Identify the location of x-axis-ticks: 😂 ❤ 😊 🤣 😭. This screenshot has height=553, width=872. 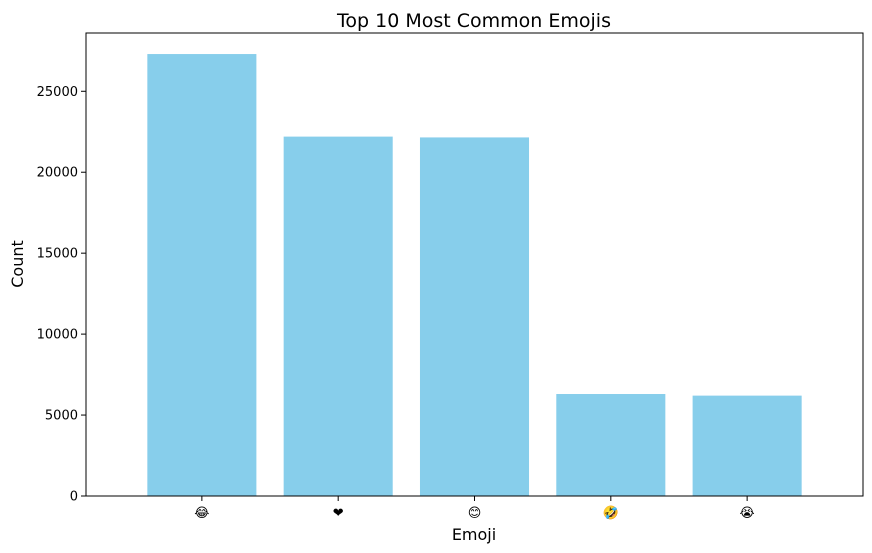
(474, 508).